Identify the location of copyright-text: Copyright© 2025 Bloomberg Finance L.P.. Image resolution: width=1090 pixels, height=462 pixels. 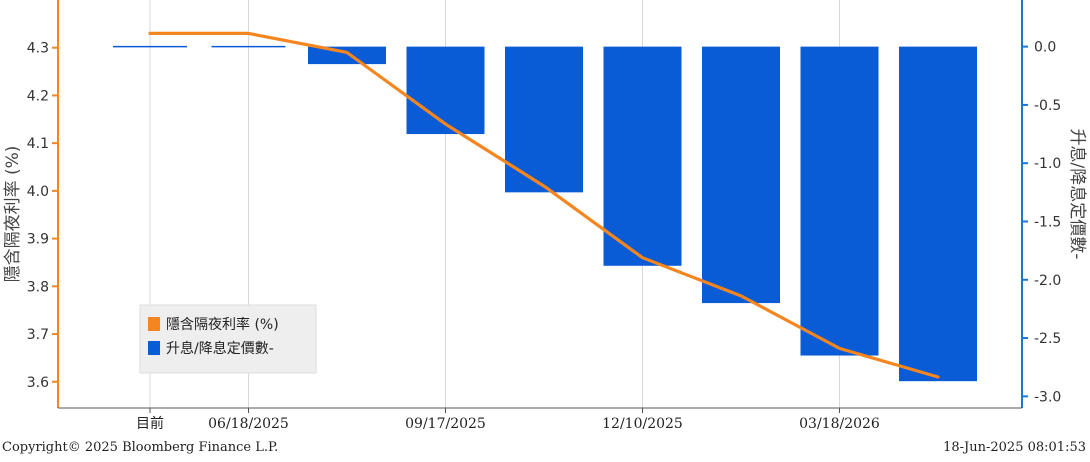
(140, 447).